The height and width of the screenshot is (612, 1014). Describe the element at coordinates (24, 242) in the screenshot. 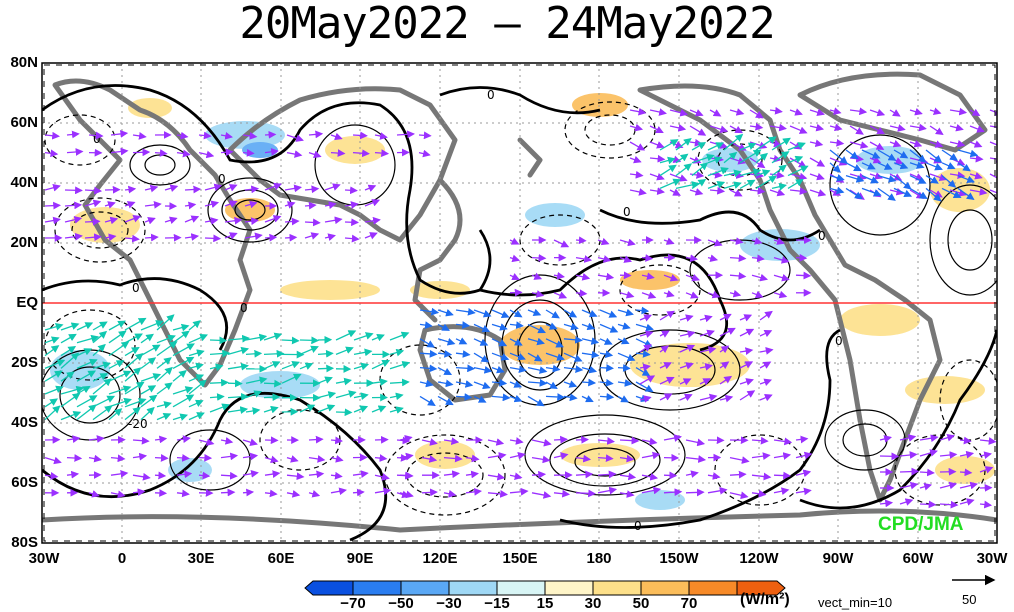

I see `lat-label: 20N` at that location.